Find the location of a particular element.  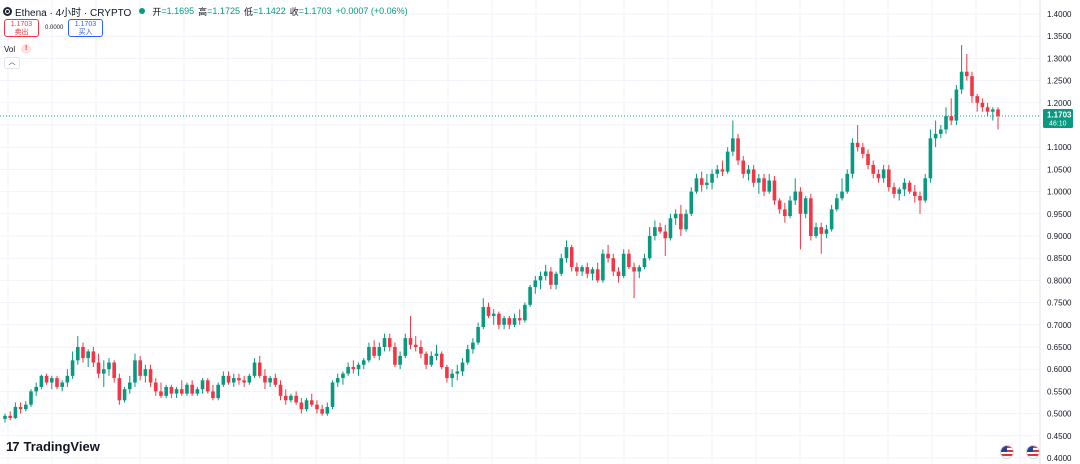

volume-indicator: Vol ! is located at coordinates (18, 49).